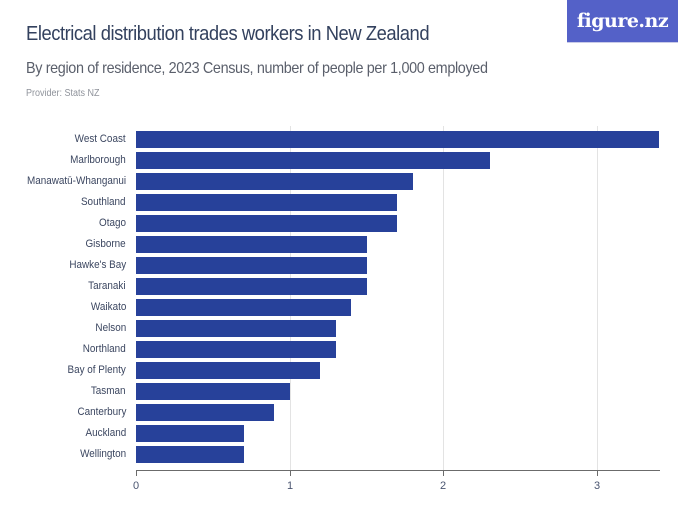 The image size is (700, 525). Describe the element at coordinates (104, 349) in the screenshot. I see `category-label: Northland` at that location.